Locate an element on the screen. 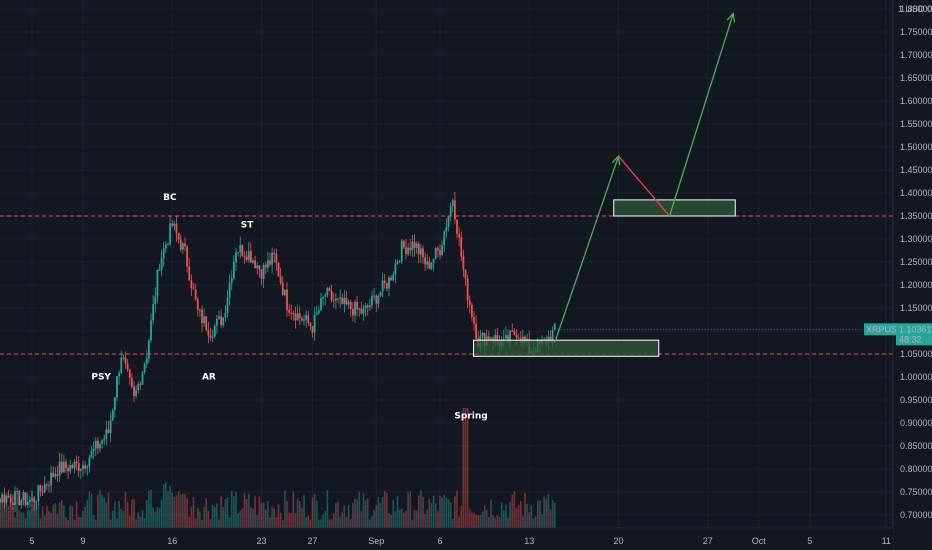  price-axis-tick: 0.70000 is located at coordinates (916, 515).